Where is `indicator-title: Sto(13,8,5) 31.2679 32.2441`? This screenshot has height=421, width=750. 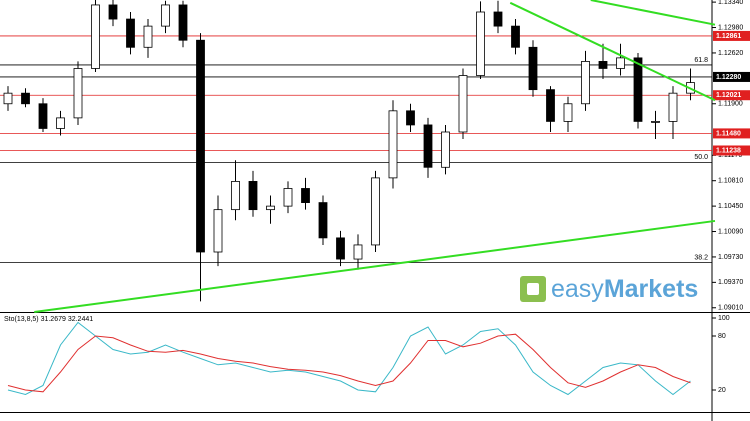
indicator-title: Sto(13,8,5) 31.2679 32.2441 is located at coordinates (48, 319).